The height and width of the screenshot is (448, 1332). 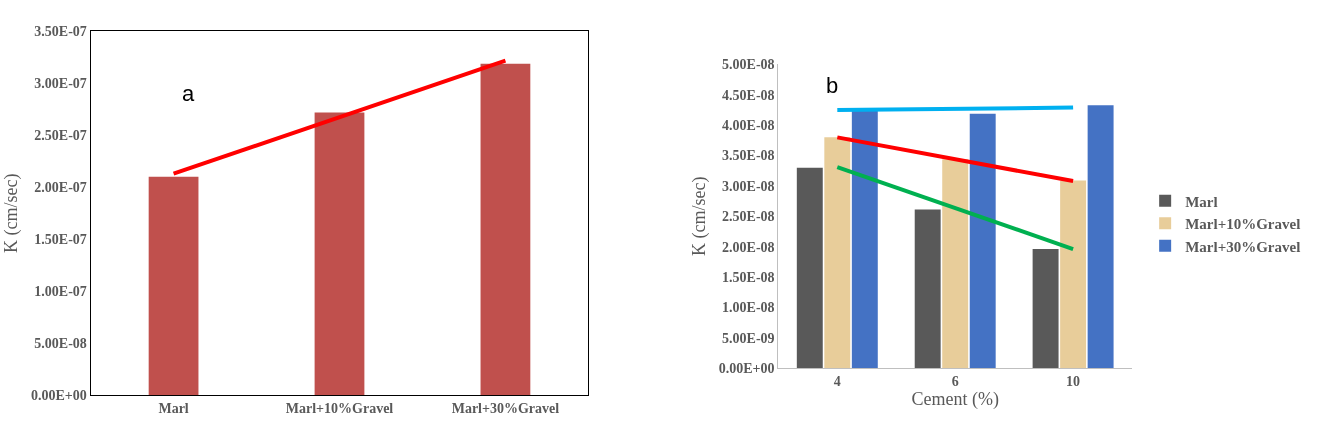 What do you see at coordinates (1073, 381) in the screenshot?
I see `x-tick-label: 10` at bounding box center [1073, 381].